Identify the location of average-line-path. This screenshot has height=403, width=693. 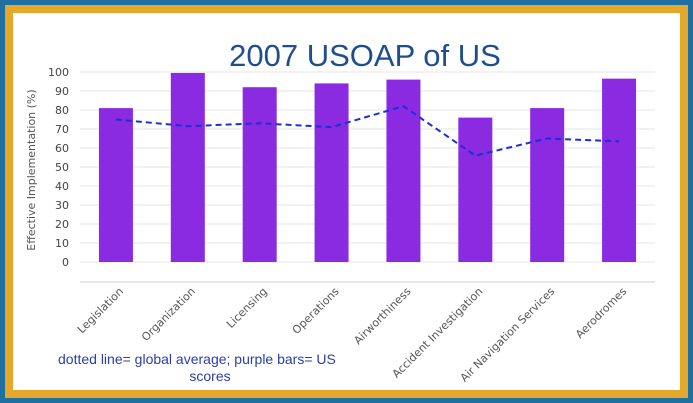
(367, 131).